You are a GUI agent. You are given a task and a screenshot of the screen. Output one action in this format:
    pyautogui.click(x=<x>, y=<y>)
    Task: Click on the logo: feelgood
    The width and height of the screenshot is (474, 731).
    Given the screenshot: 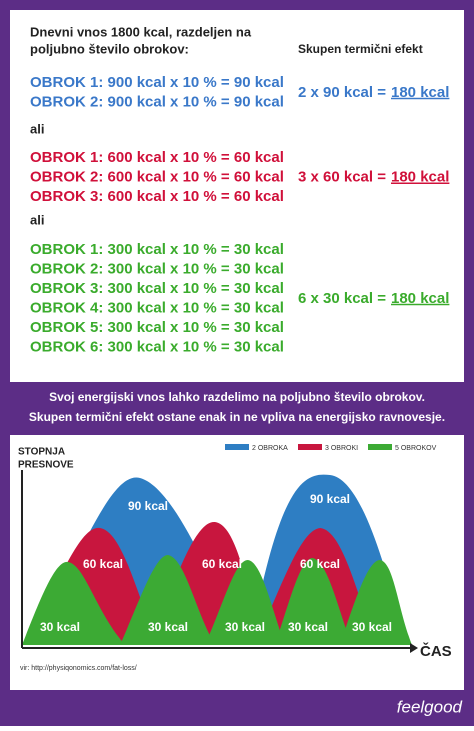 What is the action you would take?
    pyautogui.click(x=430, y=706)
    